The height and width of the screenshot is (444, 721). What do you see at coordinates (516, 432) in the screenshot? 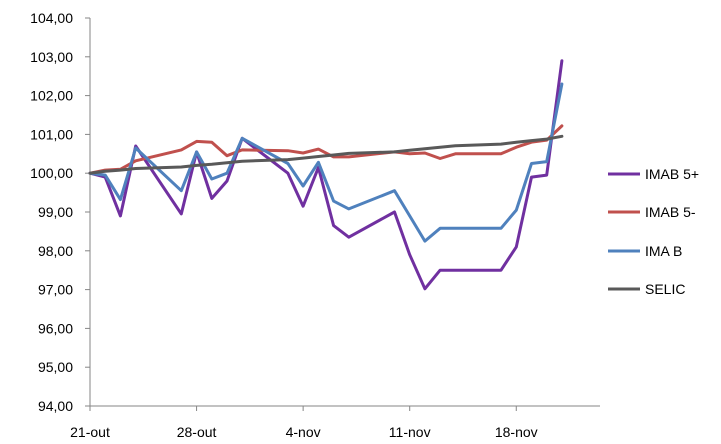
I see `x-tick-label: 18-nov` at bounding box center [516, 432].